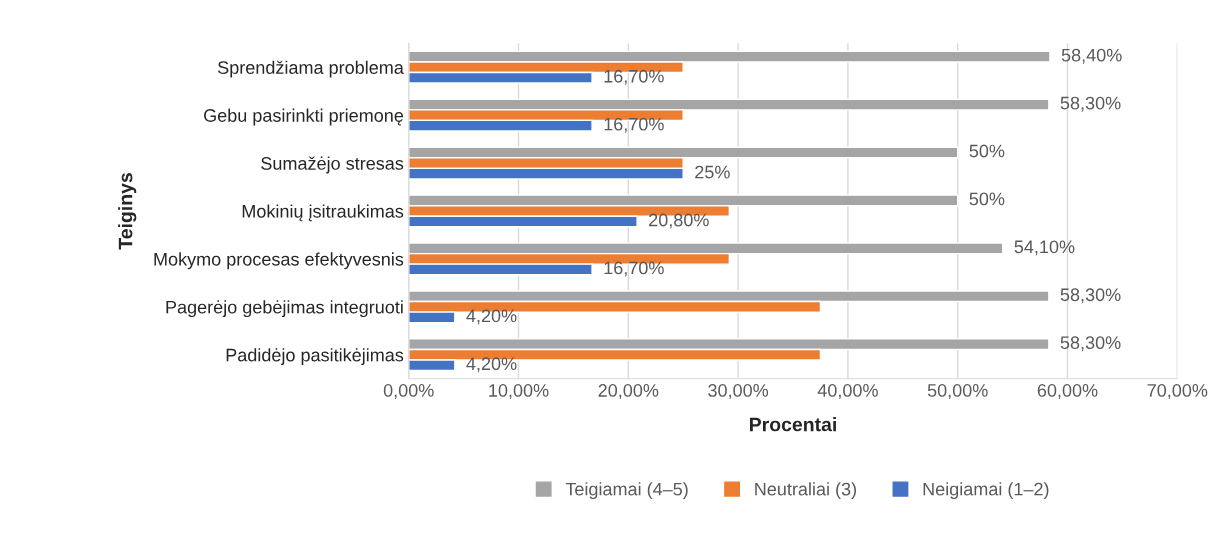  What do you see at coordinates (986, 491) in the screenshot?
I see `legend-label: Neigiamai (1–2)` at bounding box center [986, 491].